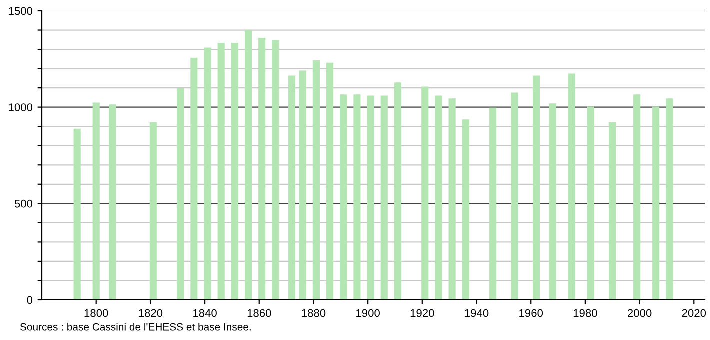 The image size is (710, 340). Describe the element at coordinates (477, 313) in the screenshot. I see `x-tick-label: 1940` at that location.